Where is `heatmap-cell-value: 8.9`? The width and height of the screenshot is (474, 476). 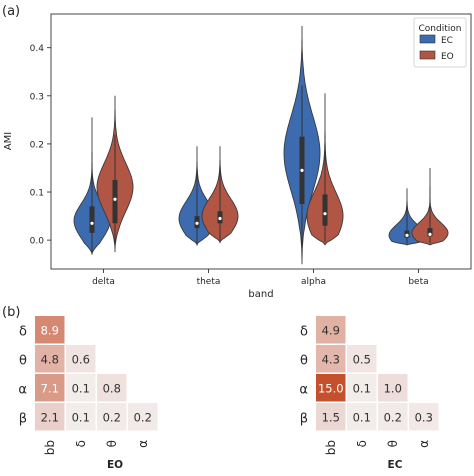
heatmap-cell-value: 8.9 is located at coordinates (50, 330).